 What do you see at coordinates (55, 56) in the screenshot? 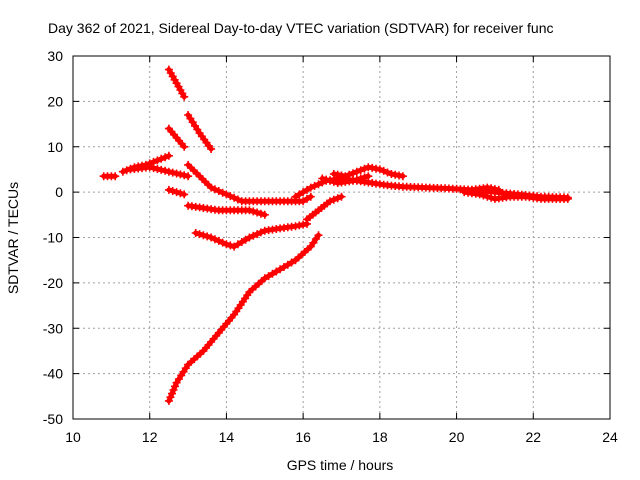
I see `y-tick-label: 30` at bounding box center [55, 56].